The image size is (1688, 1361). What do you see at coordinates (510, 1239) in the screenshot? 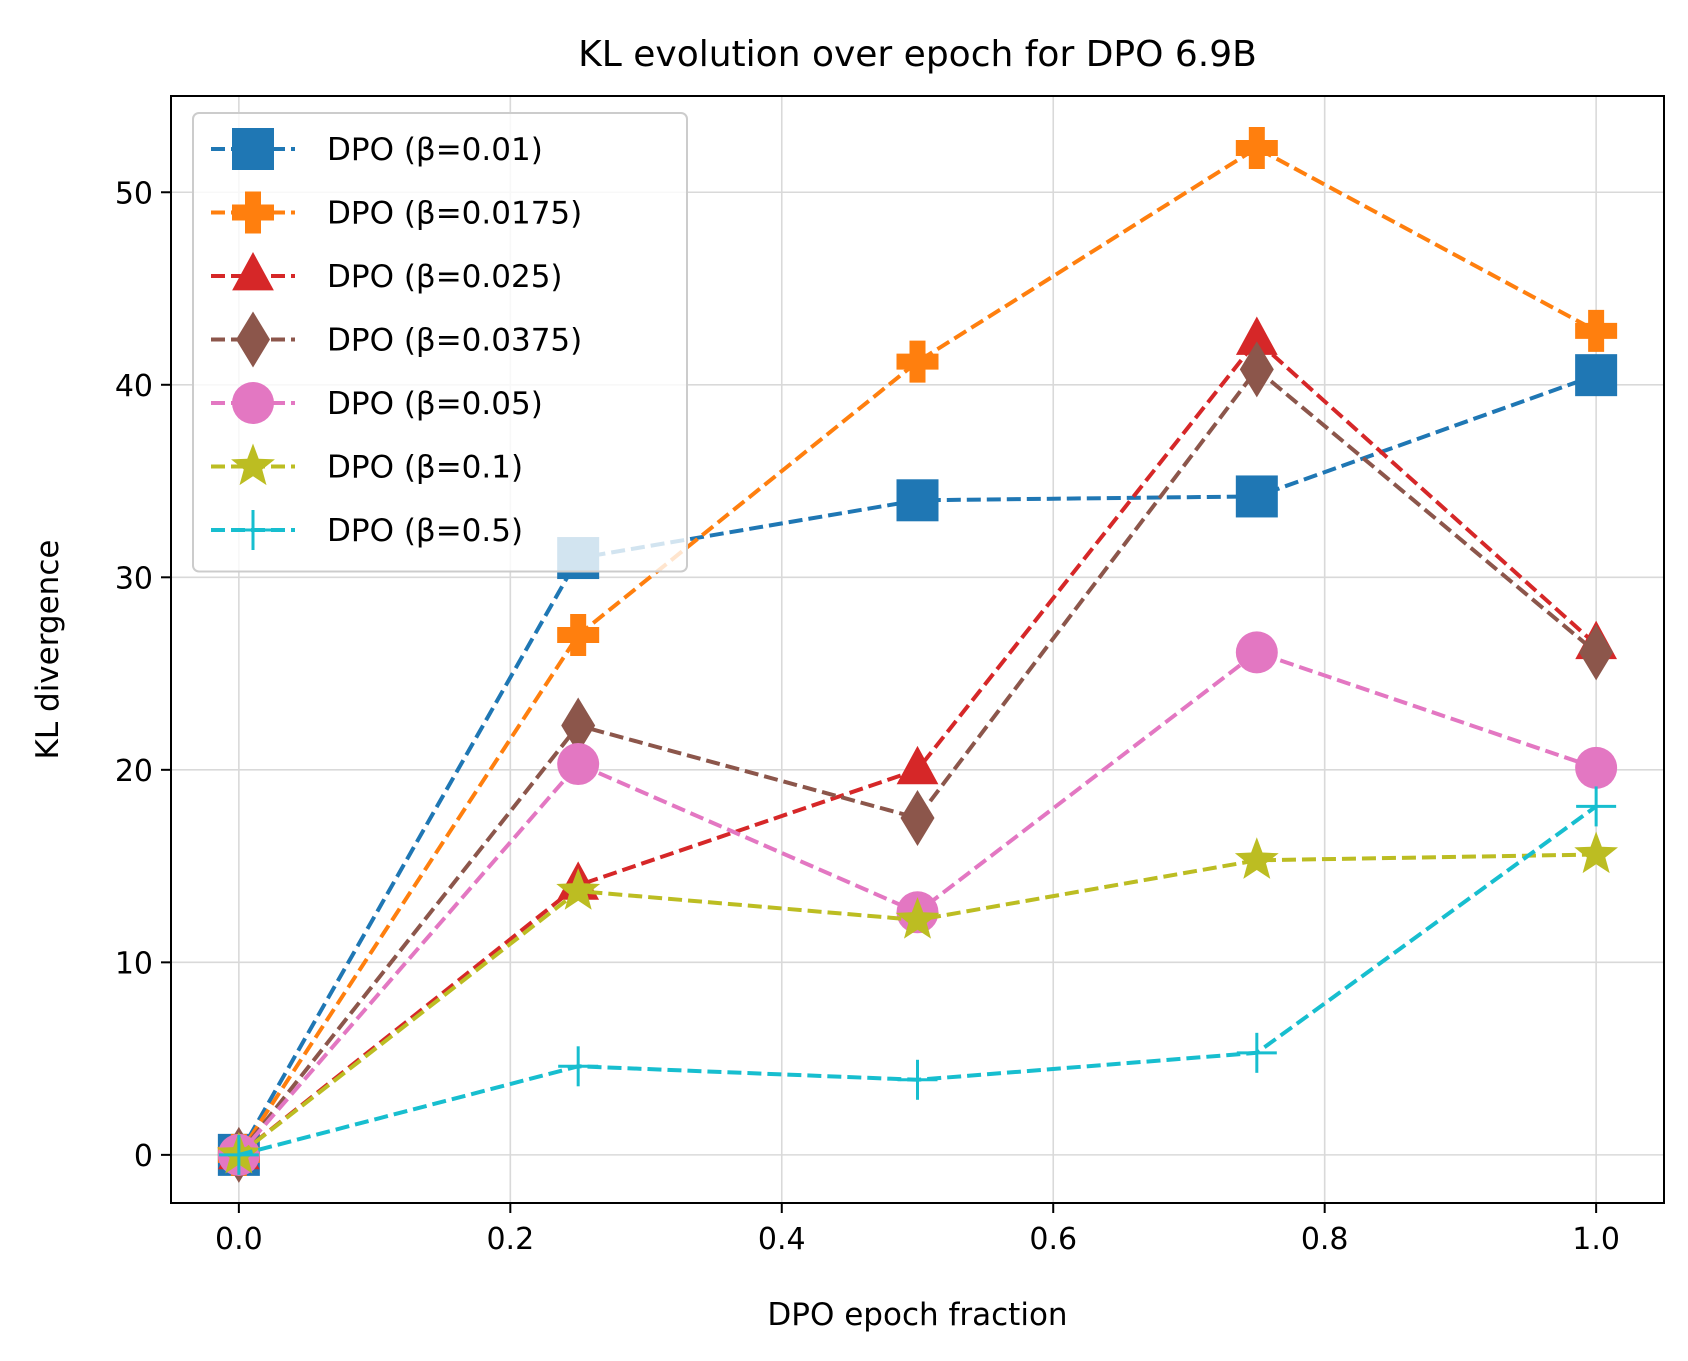
I see `x-tick-label: 0.2` at bounding box center [510, 1239].